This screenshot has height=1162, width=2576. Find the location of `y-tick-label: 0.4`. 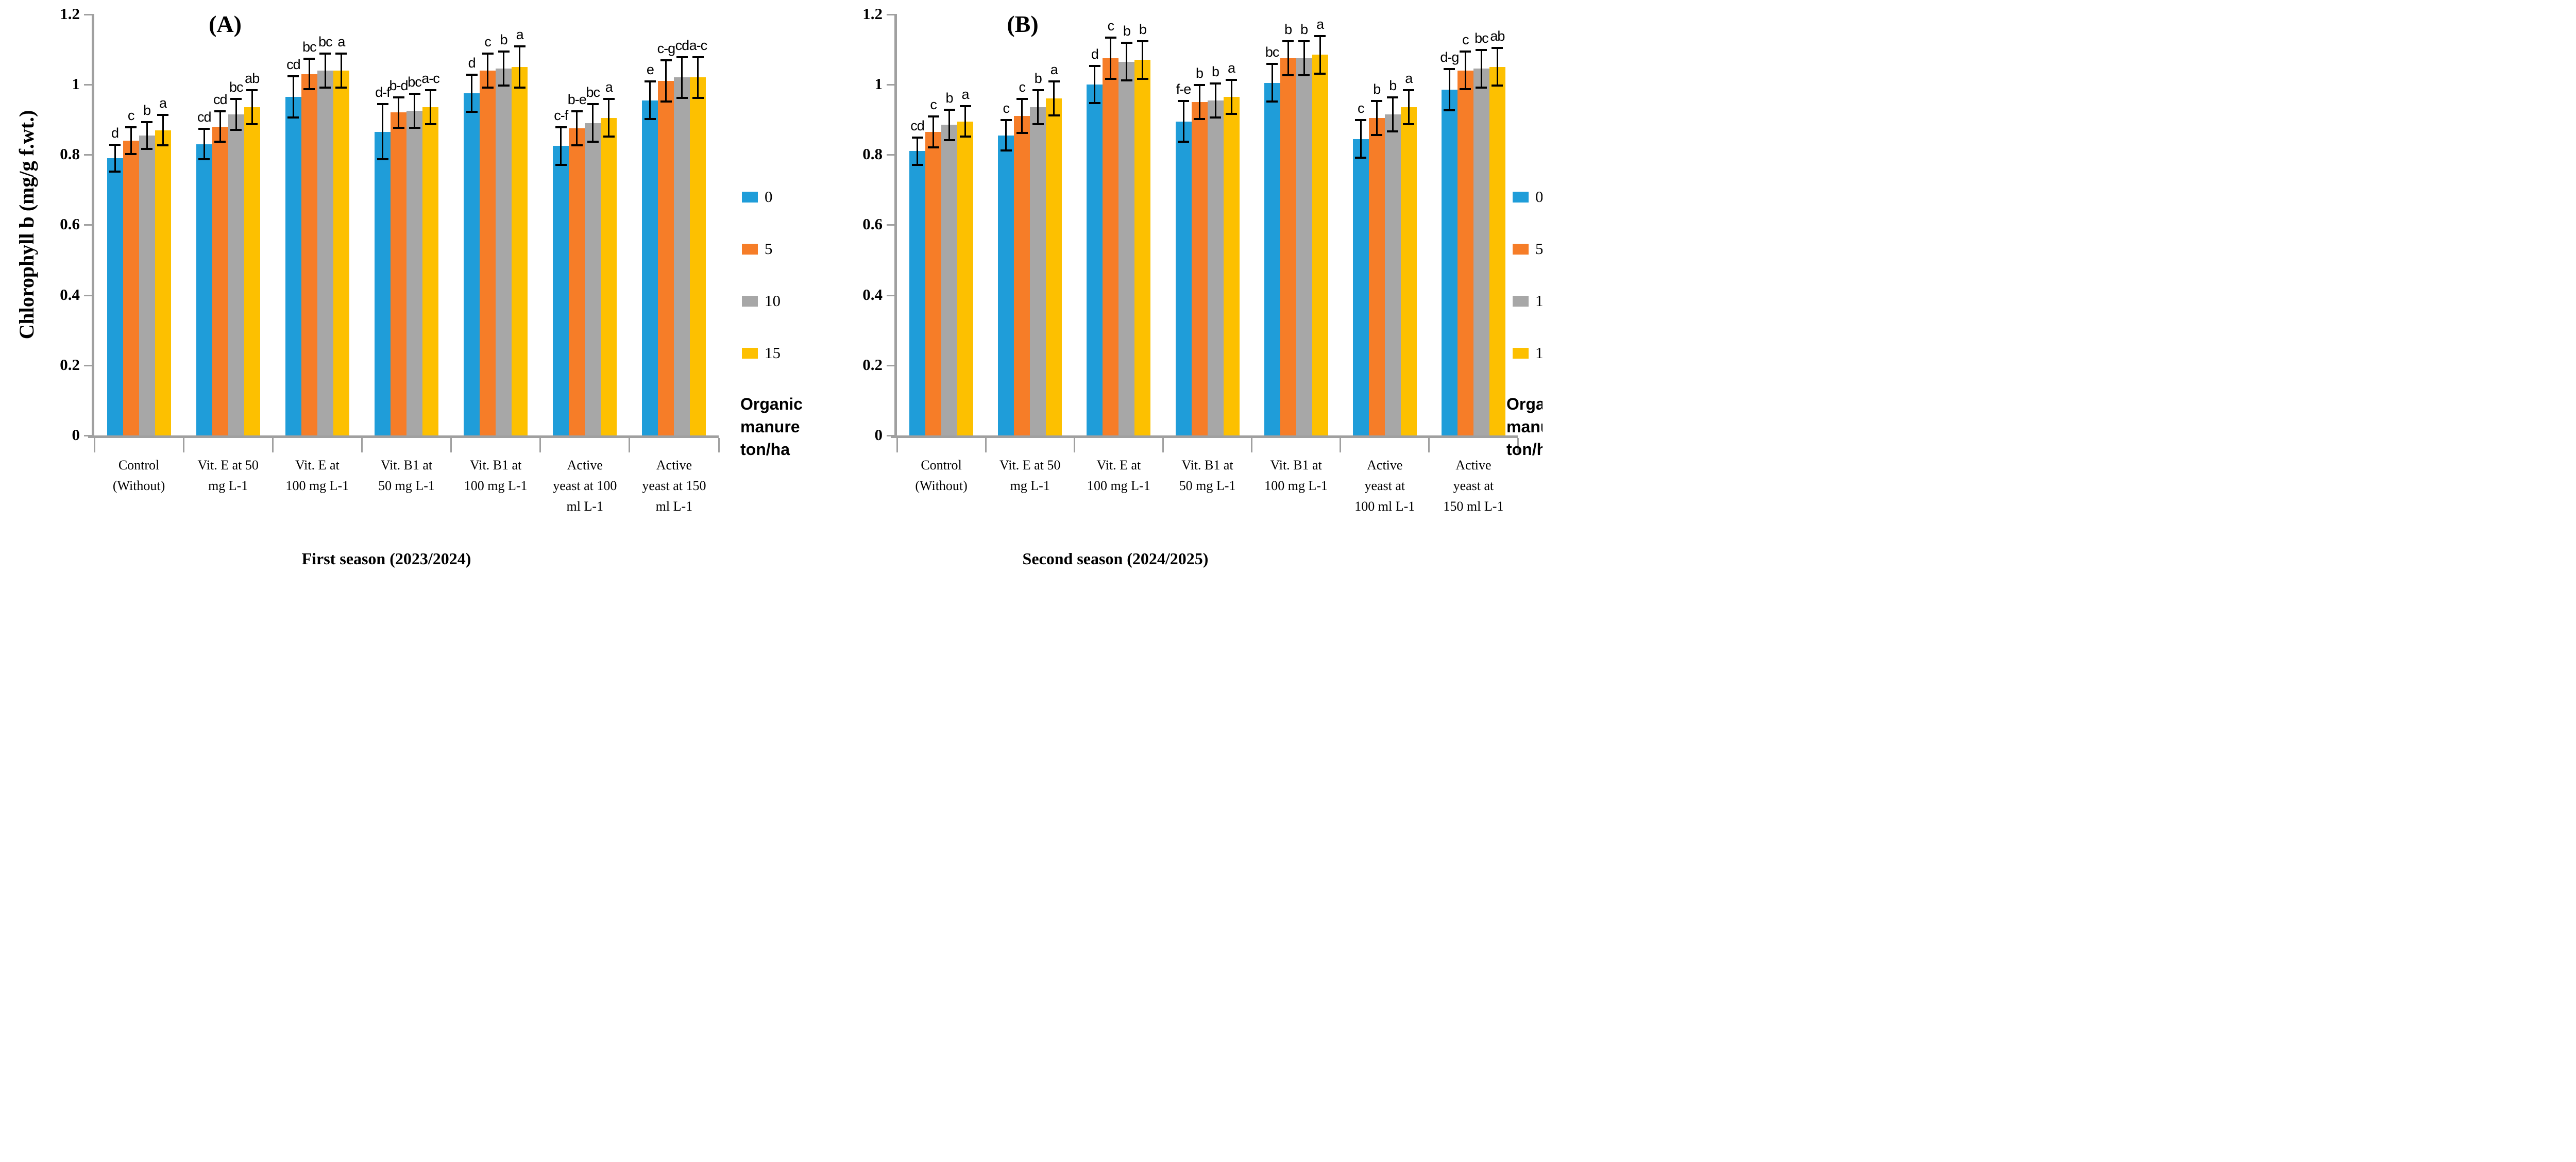

y-tick-label: 0.4 is located at coordinates (872, 294).